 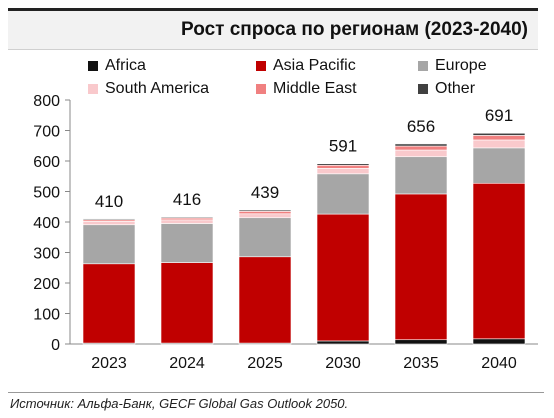 I want to click on x-tick-label: 2023, so click(x=109, y=363).